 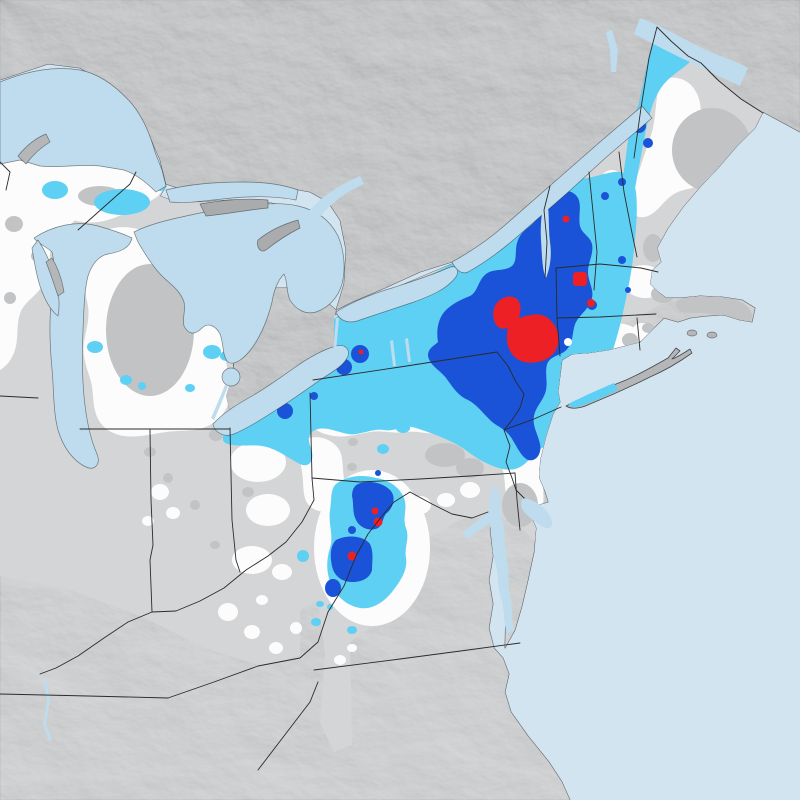 I want to click on border-il-in, so click(x=151, y=521).